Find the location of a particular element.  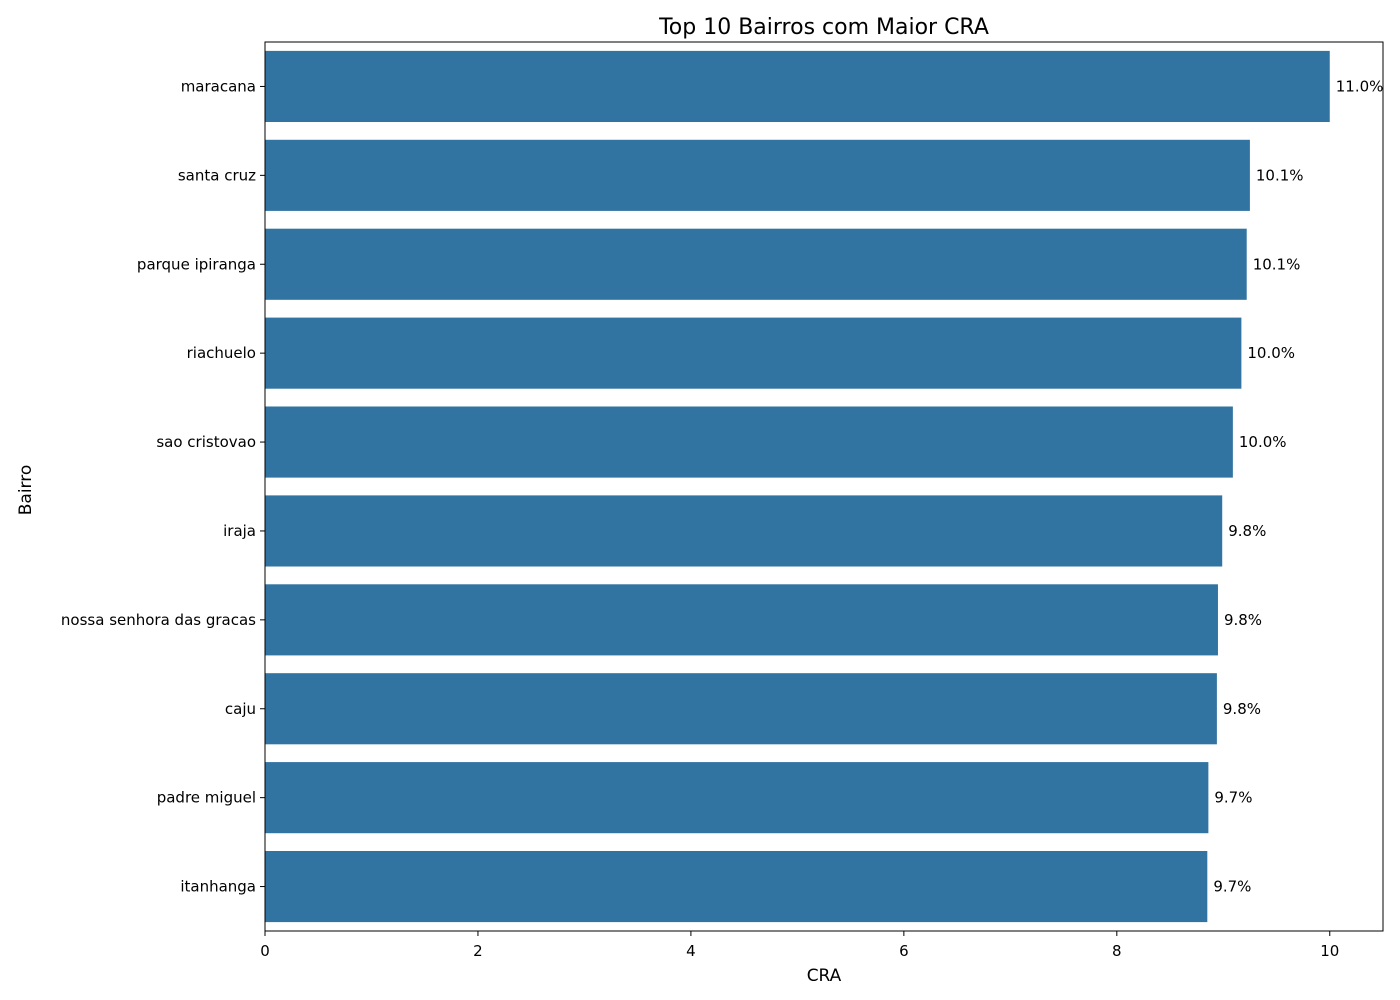

y-tick-label: itanhanga is located at coordinates (218, 887).